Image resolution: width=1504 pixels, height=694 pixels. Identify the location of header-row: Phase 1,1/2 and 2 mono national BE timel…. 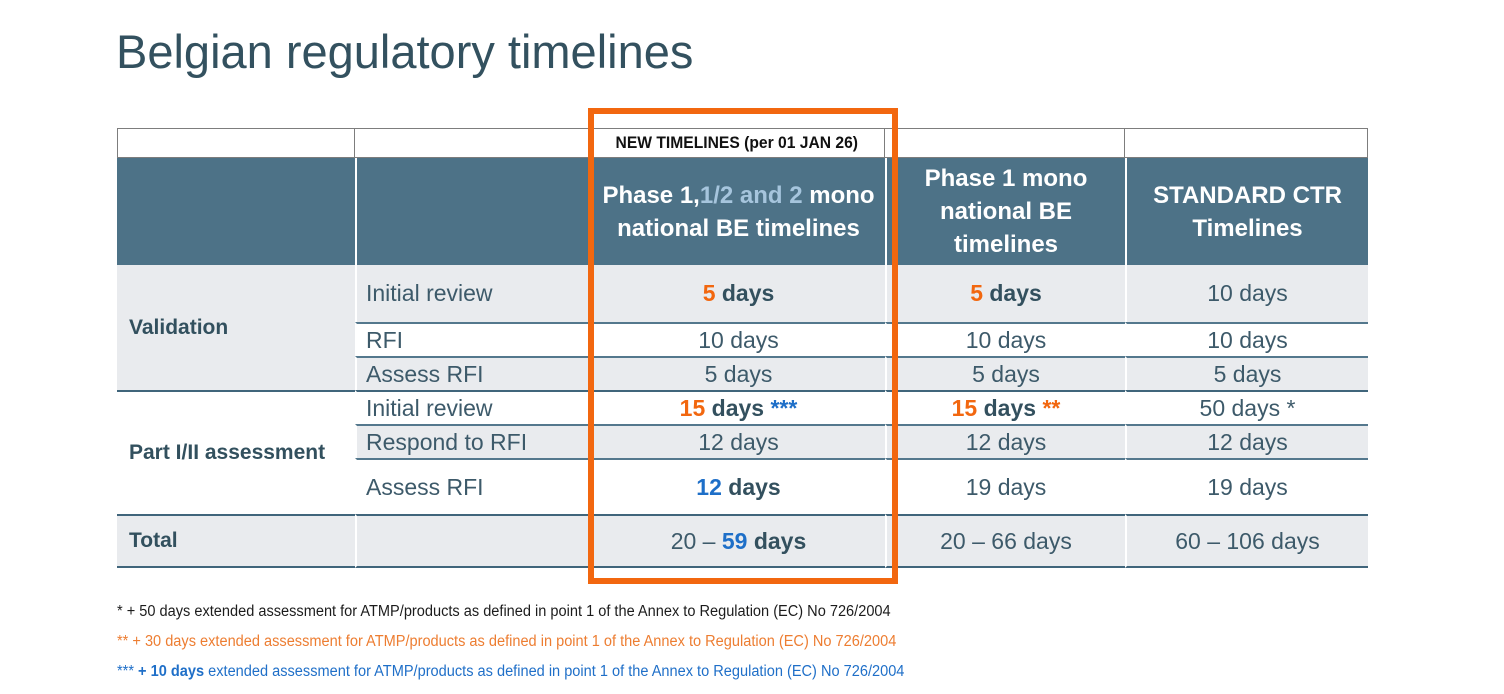
(742, 211).